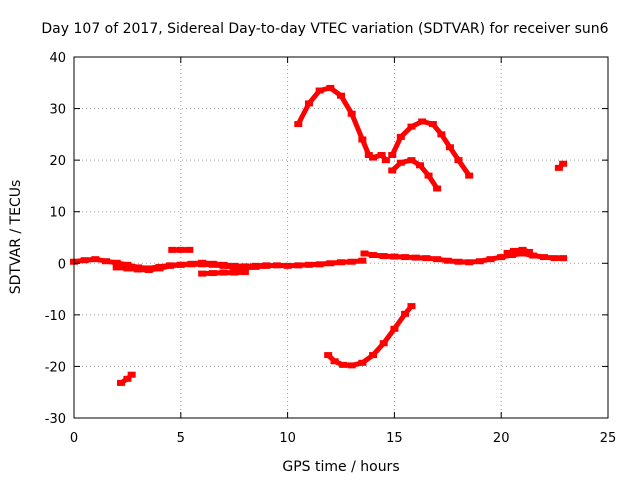  Describe the element at coordinates (16, 237) in the screenshot. I see `y-axis-label: SDTVAR / TECUs` at that location.